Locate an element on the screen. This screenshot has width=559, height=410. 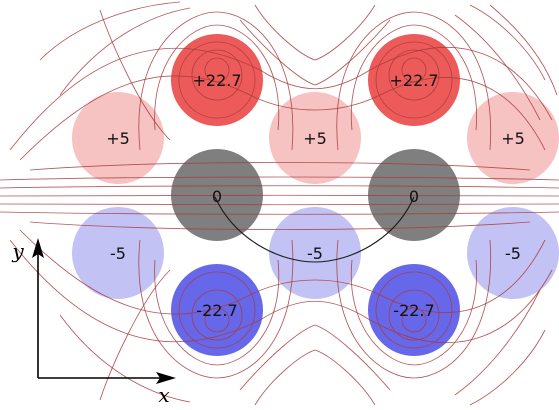
charge-label-neg-high-right: -22.7 is located at coordinates (413, 310).